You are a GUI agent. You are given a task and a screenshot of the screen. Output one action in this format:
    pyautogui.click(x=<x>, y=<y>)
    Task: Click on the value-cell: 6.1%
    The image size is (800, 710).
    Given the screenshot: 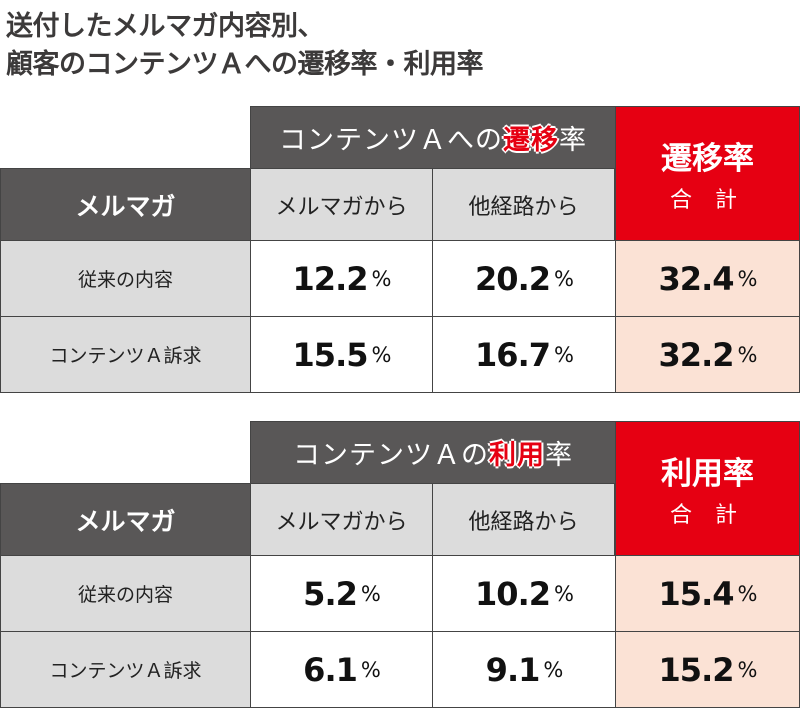 What is the action you would take?
    pyautogui.click(x=341, y=669)
    